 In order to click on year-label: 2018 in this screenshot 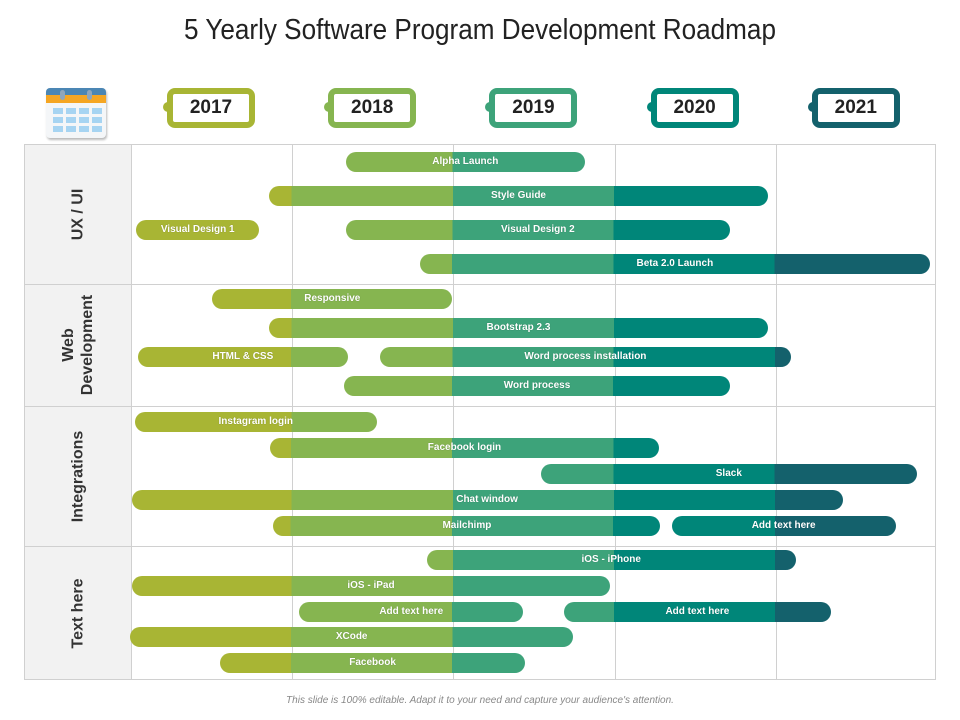, I will do `click(372, 107)`.